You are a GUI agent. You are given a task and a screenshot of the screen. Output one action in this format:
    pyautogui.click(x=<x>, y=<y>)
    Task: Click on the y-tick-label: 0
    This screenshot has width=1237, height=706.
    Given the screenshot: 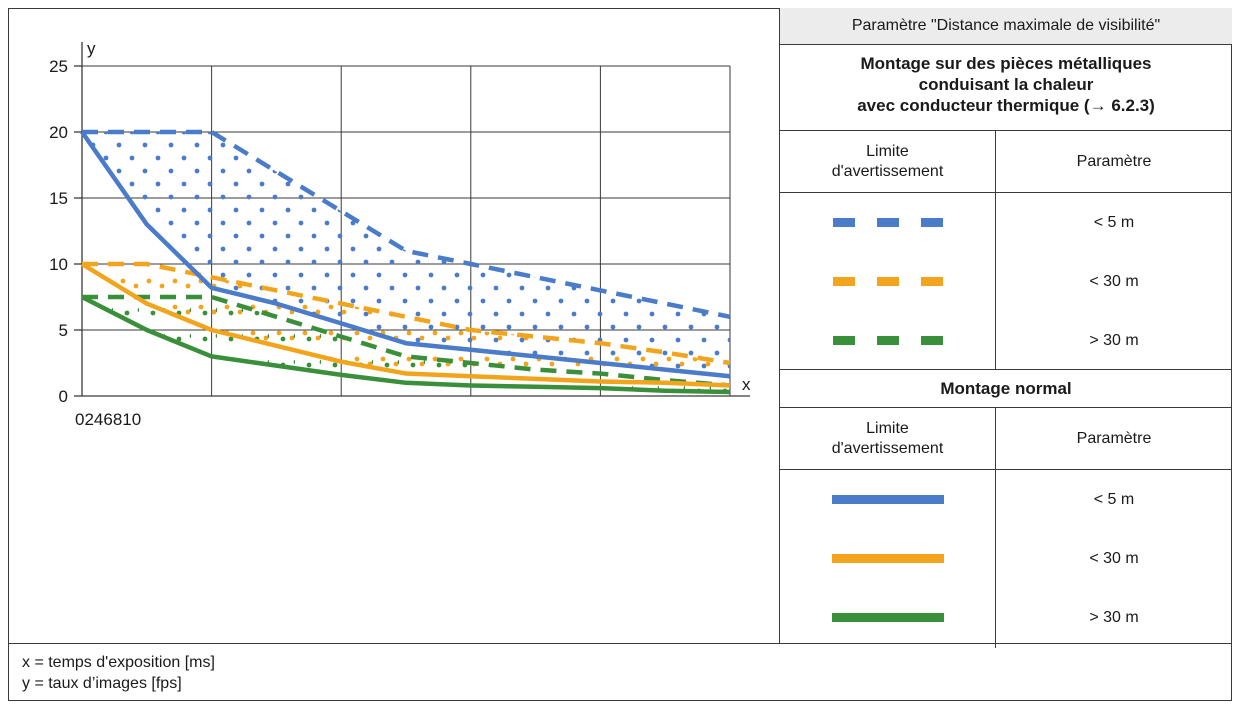 What is the action you would take?
    pyautogui.click(x=63, y=396)
    